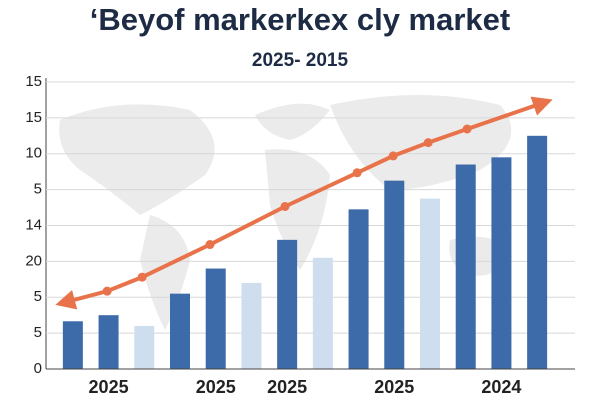 The height and width of the screenshot is (400, 600). What do you see at coordinates (33, 153) in the screenshot?
I see `y-tick-label: 10` at bounding box center [33, 153].